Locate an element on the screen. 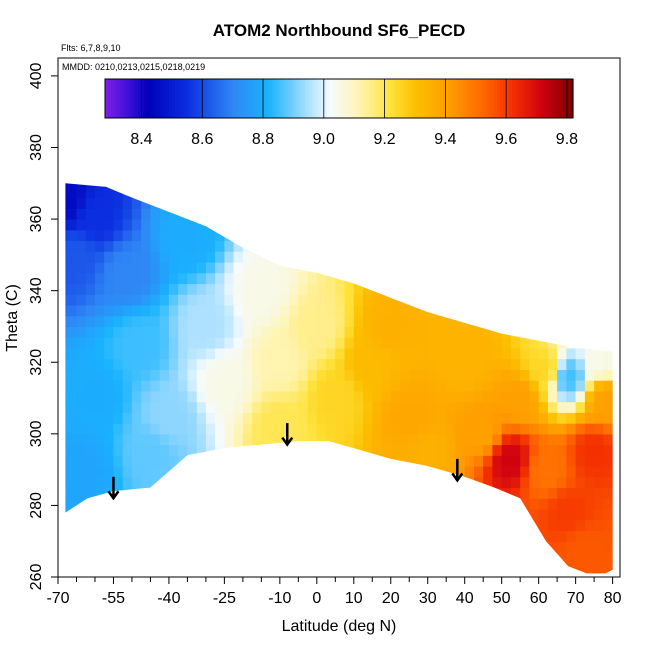 This screenshot has width=650, height=650. y-tick-label: 320 is located at coordinates (36, 362).